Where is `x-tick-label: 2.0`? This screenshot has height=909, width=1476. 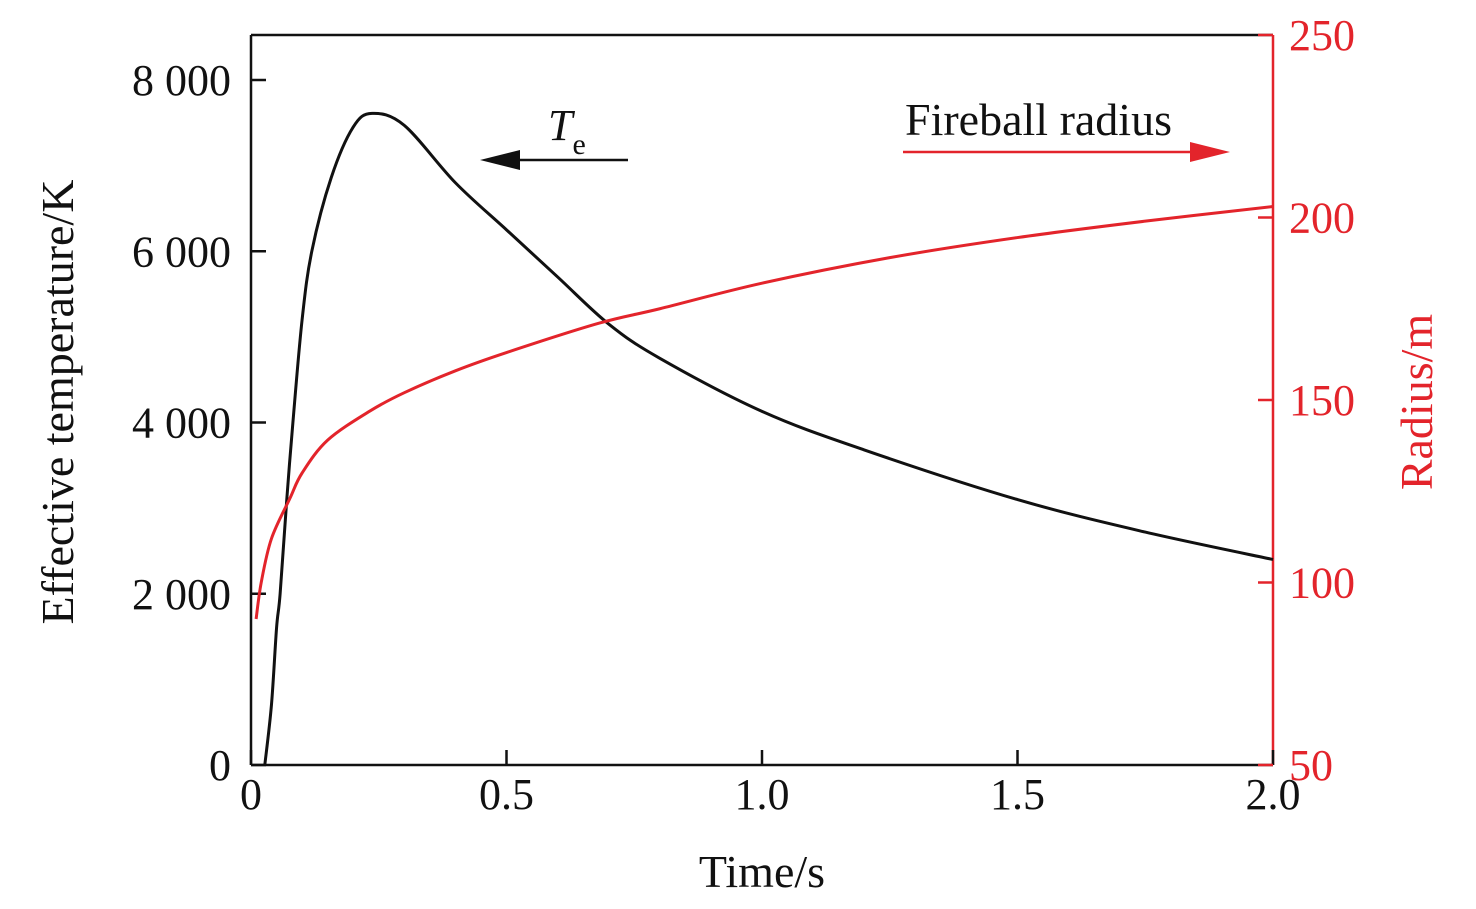 x-tick-label: 2.0 is located at coordinates (1273, 794).